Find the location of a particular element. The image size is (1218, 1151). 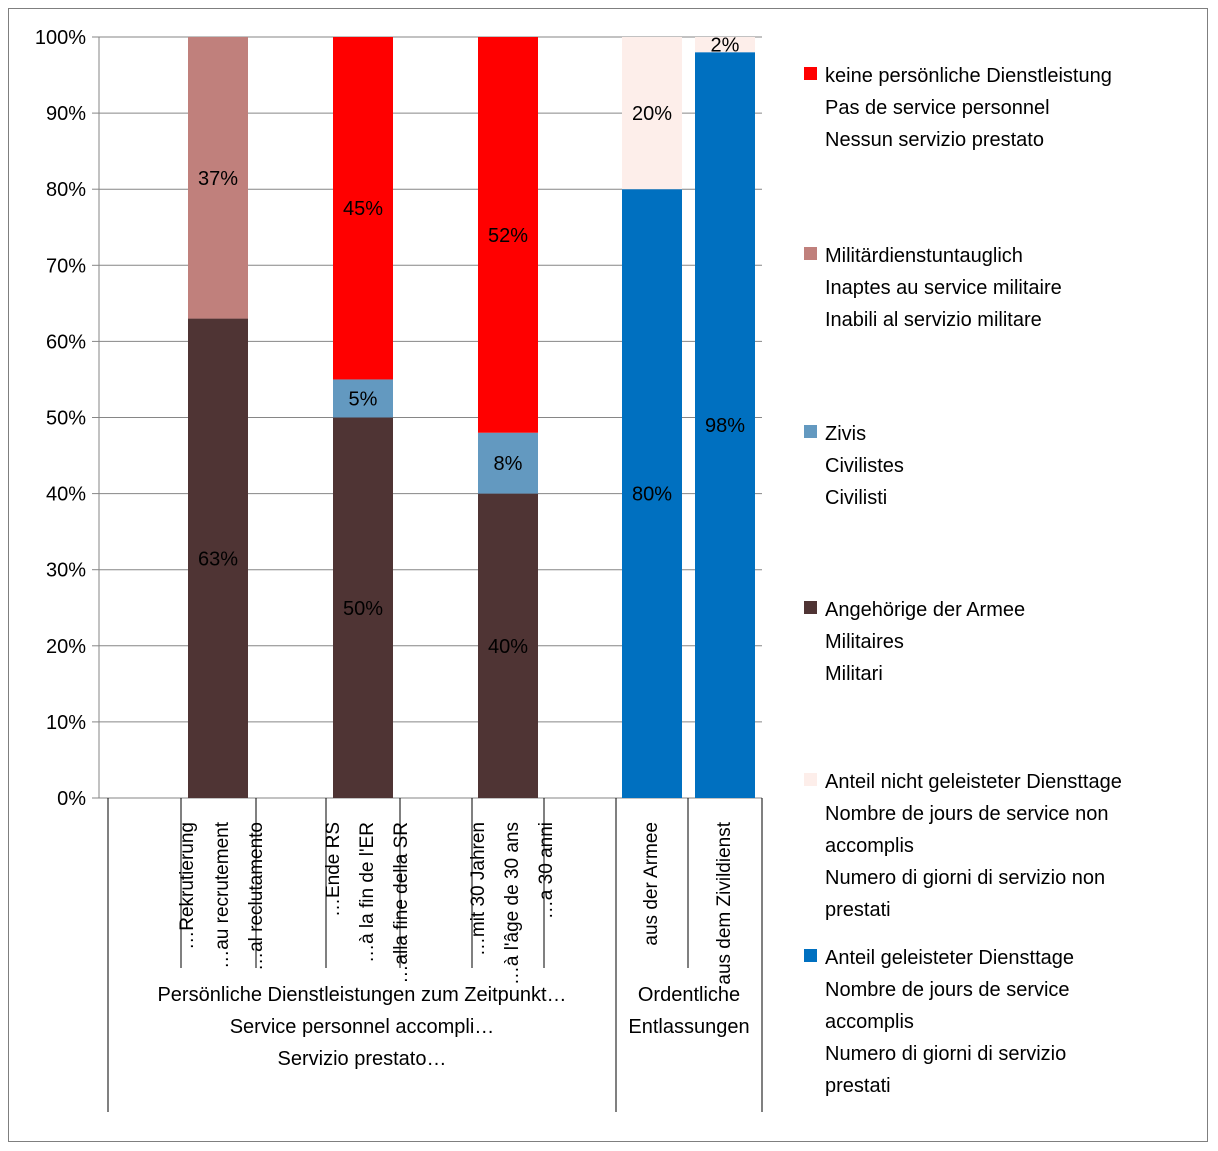

legend-label-line: Pas de service personnel is located at coordinates (937, 108).